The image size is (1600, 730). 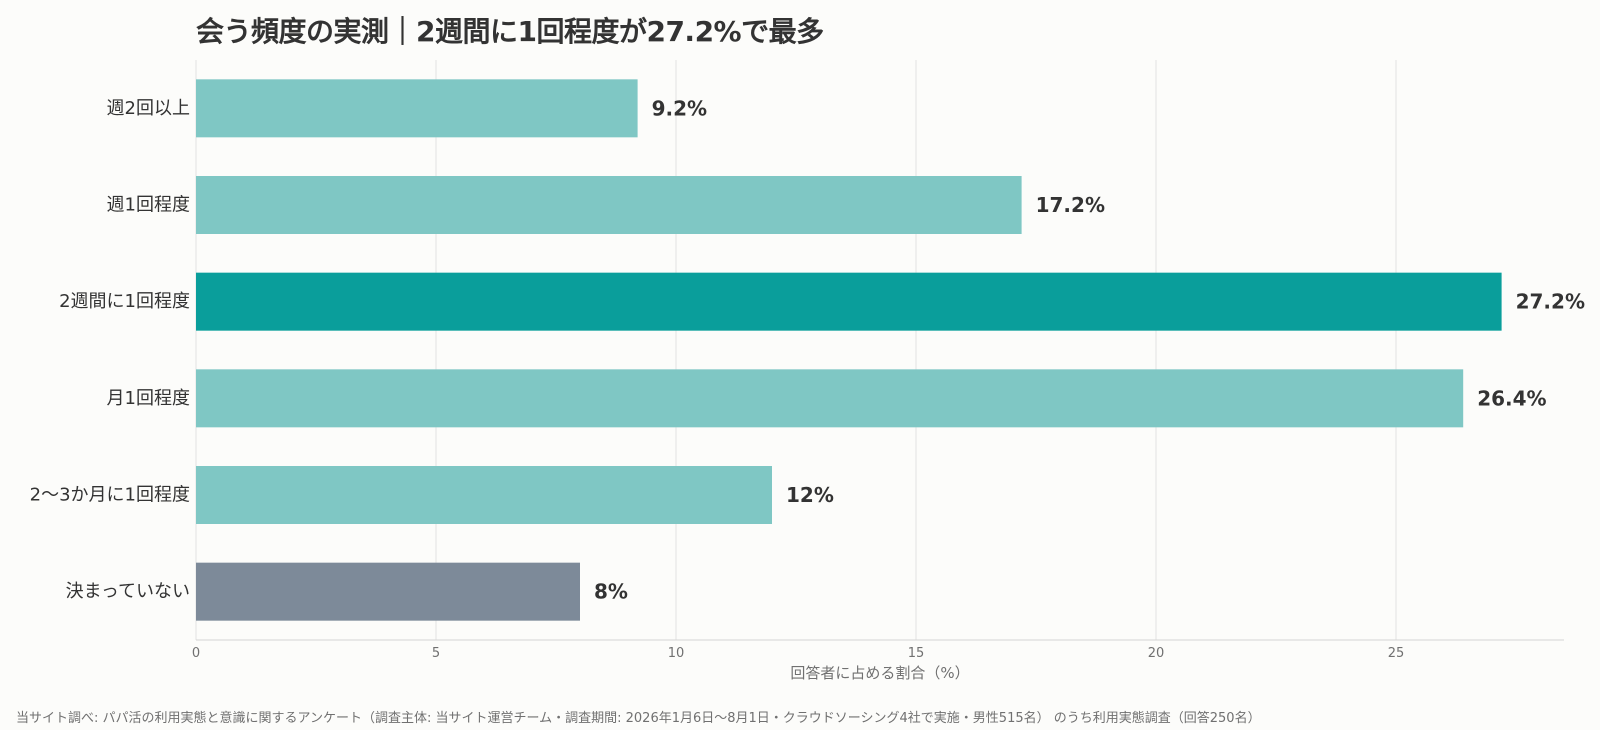 I want to click on category-label: 月1回程度, so click(x=148, y=398).